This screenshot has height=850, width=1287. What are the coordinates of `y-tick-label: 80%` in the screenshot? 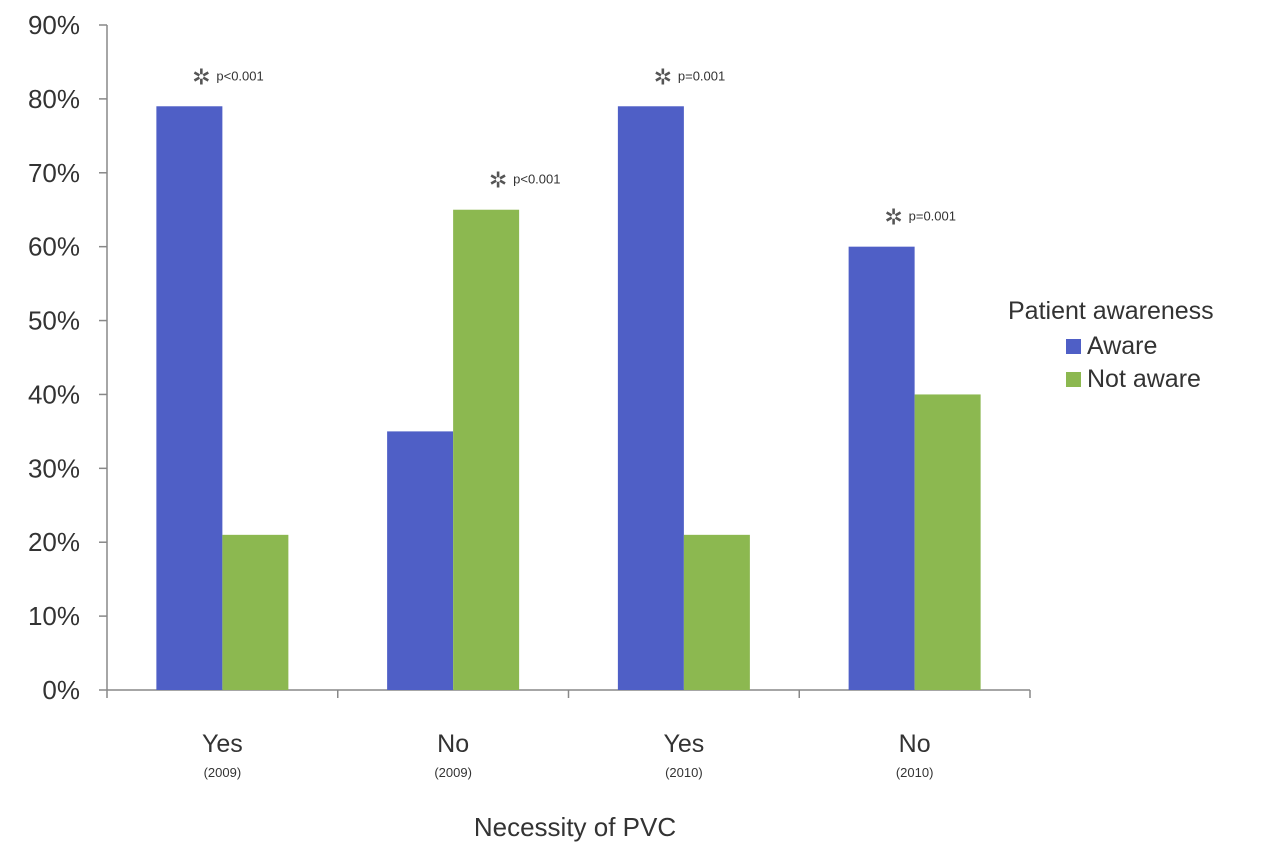 It's located at (54, 99).